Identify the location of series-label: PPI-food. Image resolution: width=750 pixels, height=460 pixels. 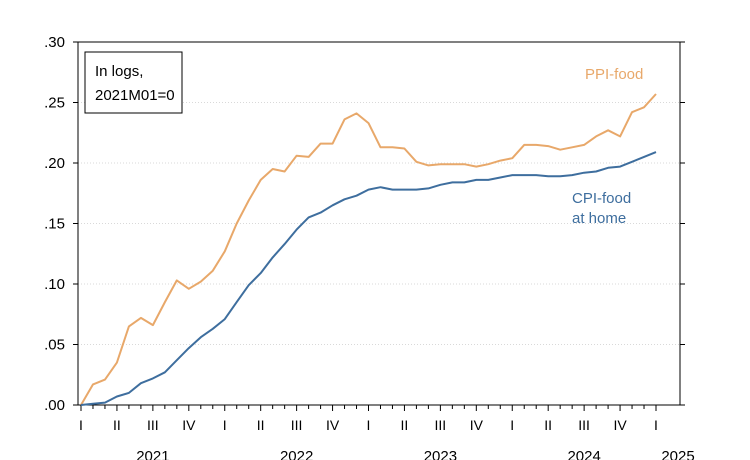
(614, 74).